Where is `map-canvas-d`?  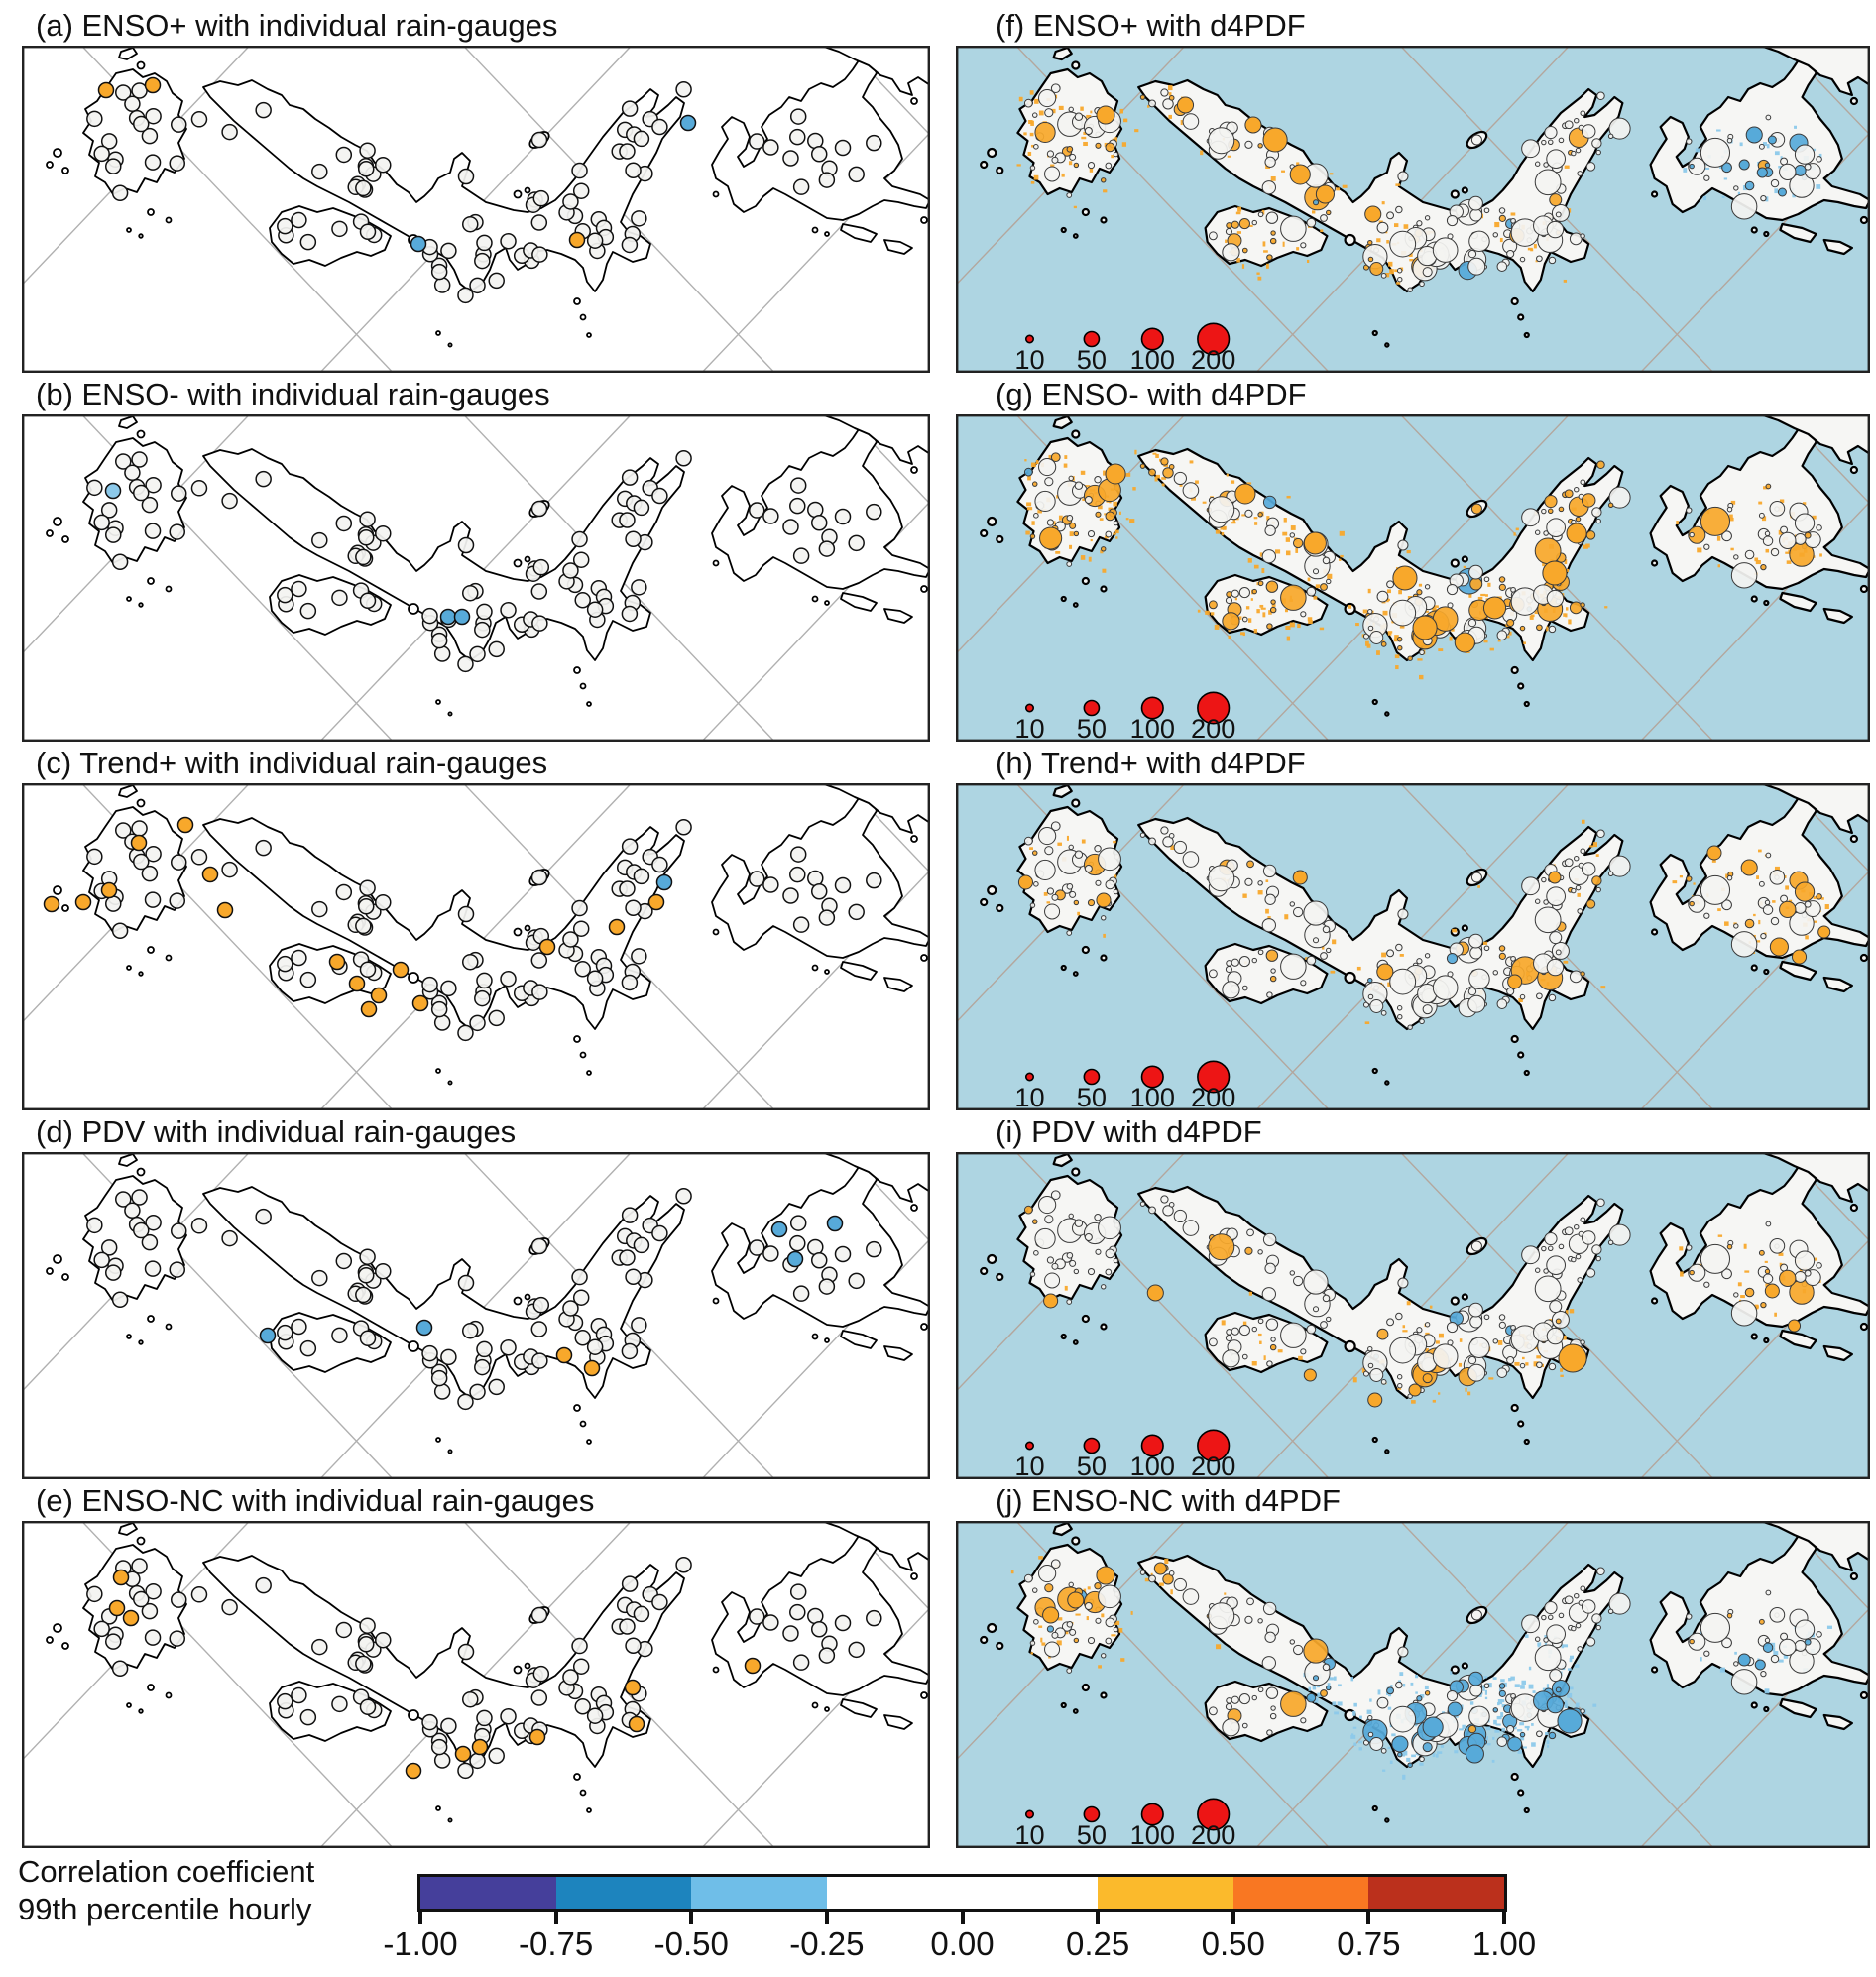 map-canvas-d is located at coordinates (476, 1315).